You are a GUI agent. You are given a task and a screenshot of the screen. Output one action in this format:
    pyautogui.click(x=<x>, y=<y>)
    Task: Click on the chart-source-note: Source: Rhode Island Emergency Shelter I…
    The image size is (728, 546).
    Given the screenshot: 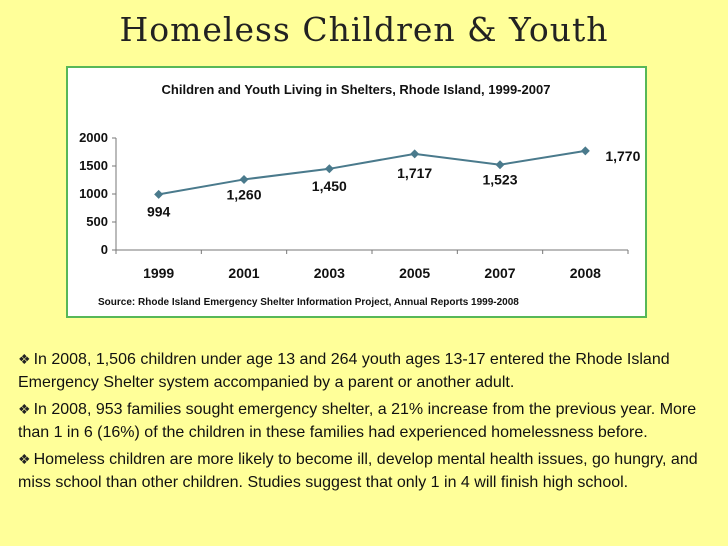 What is the action you would take?
    pyautogui.click(x=308, y=302)
    